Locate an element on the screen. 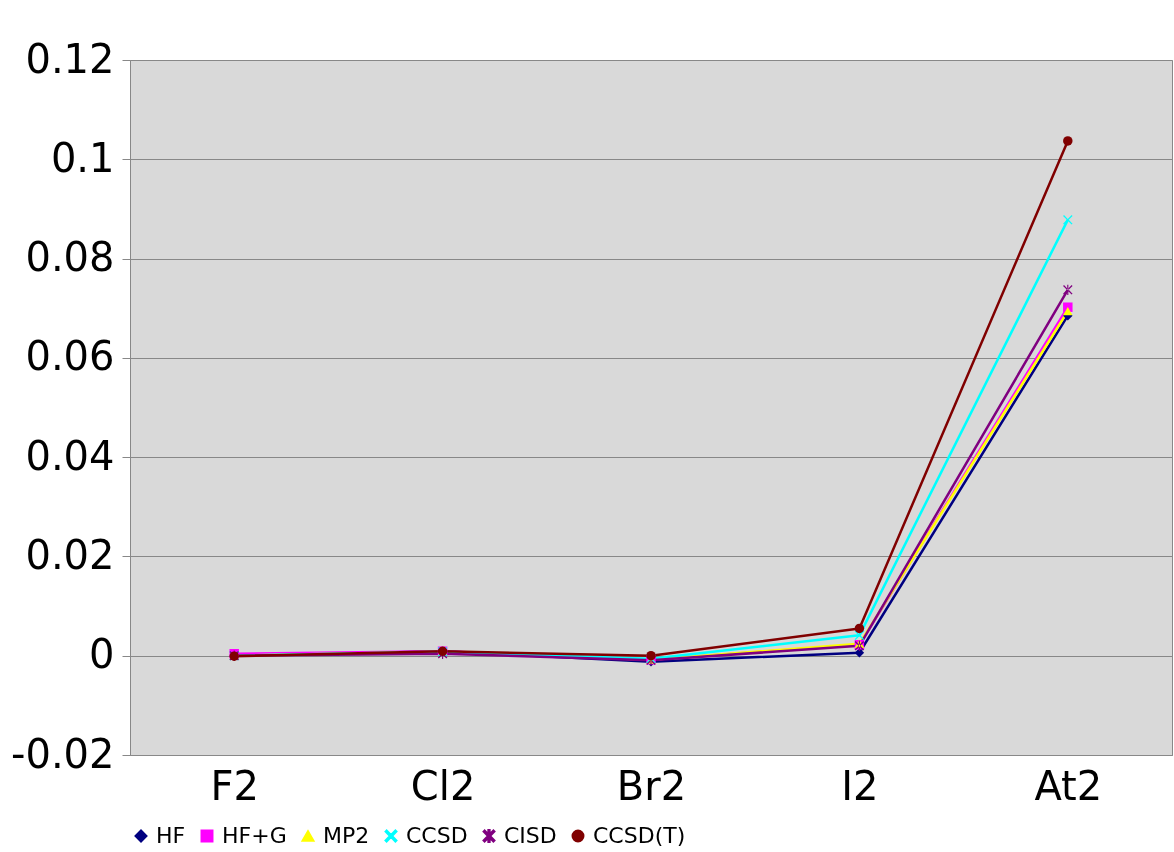 Image resolution: width=1174 pixels, height=852 pixels. x-tick-label: F2 is located at coordinates (234, 785).